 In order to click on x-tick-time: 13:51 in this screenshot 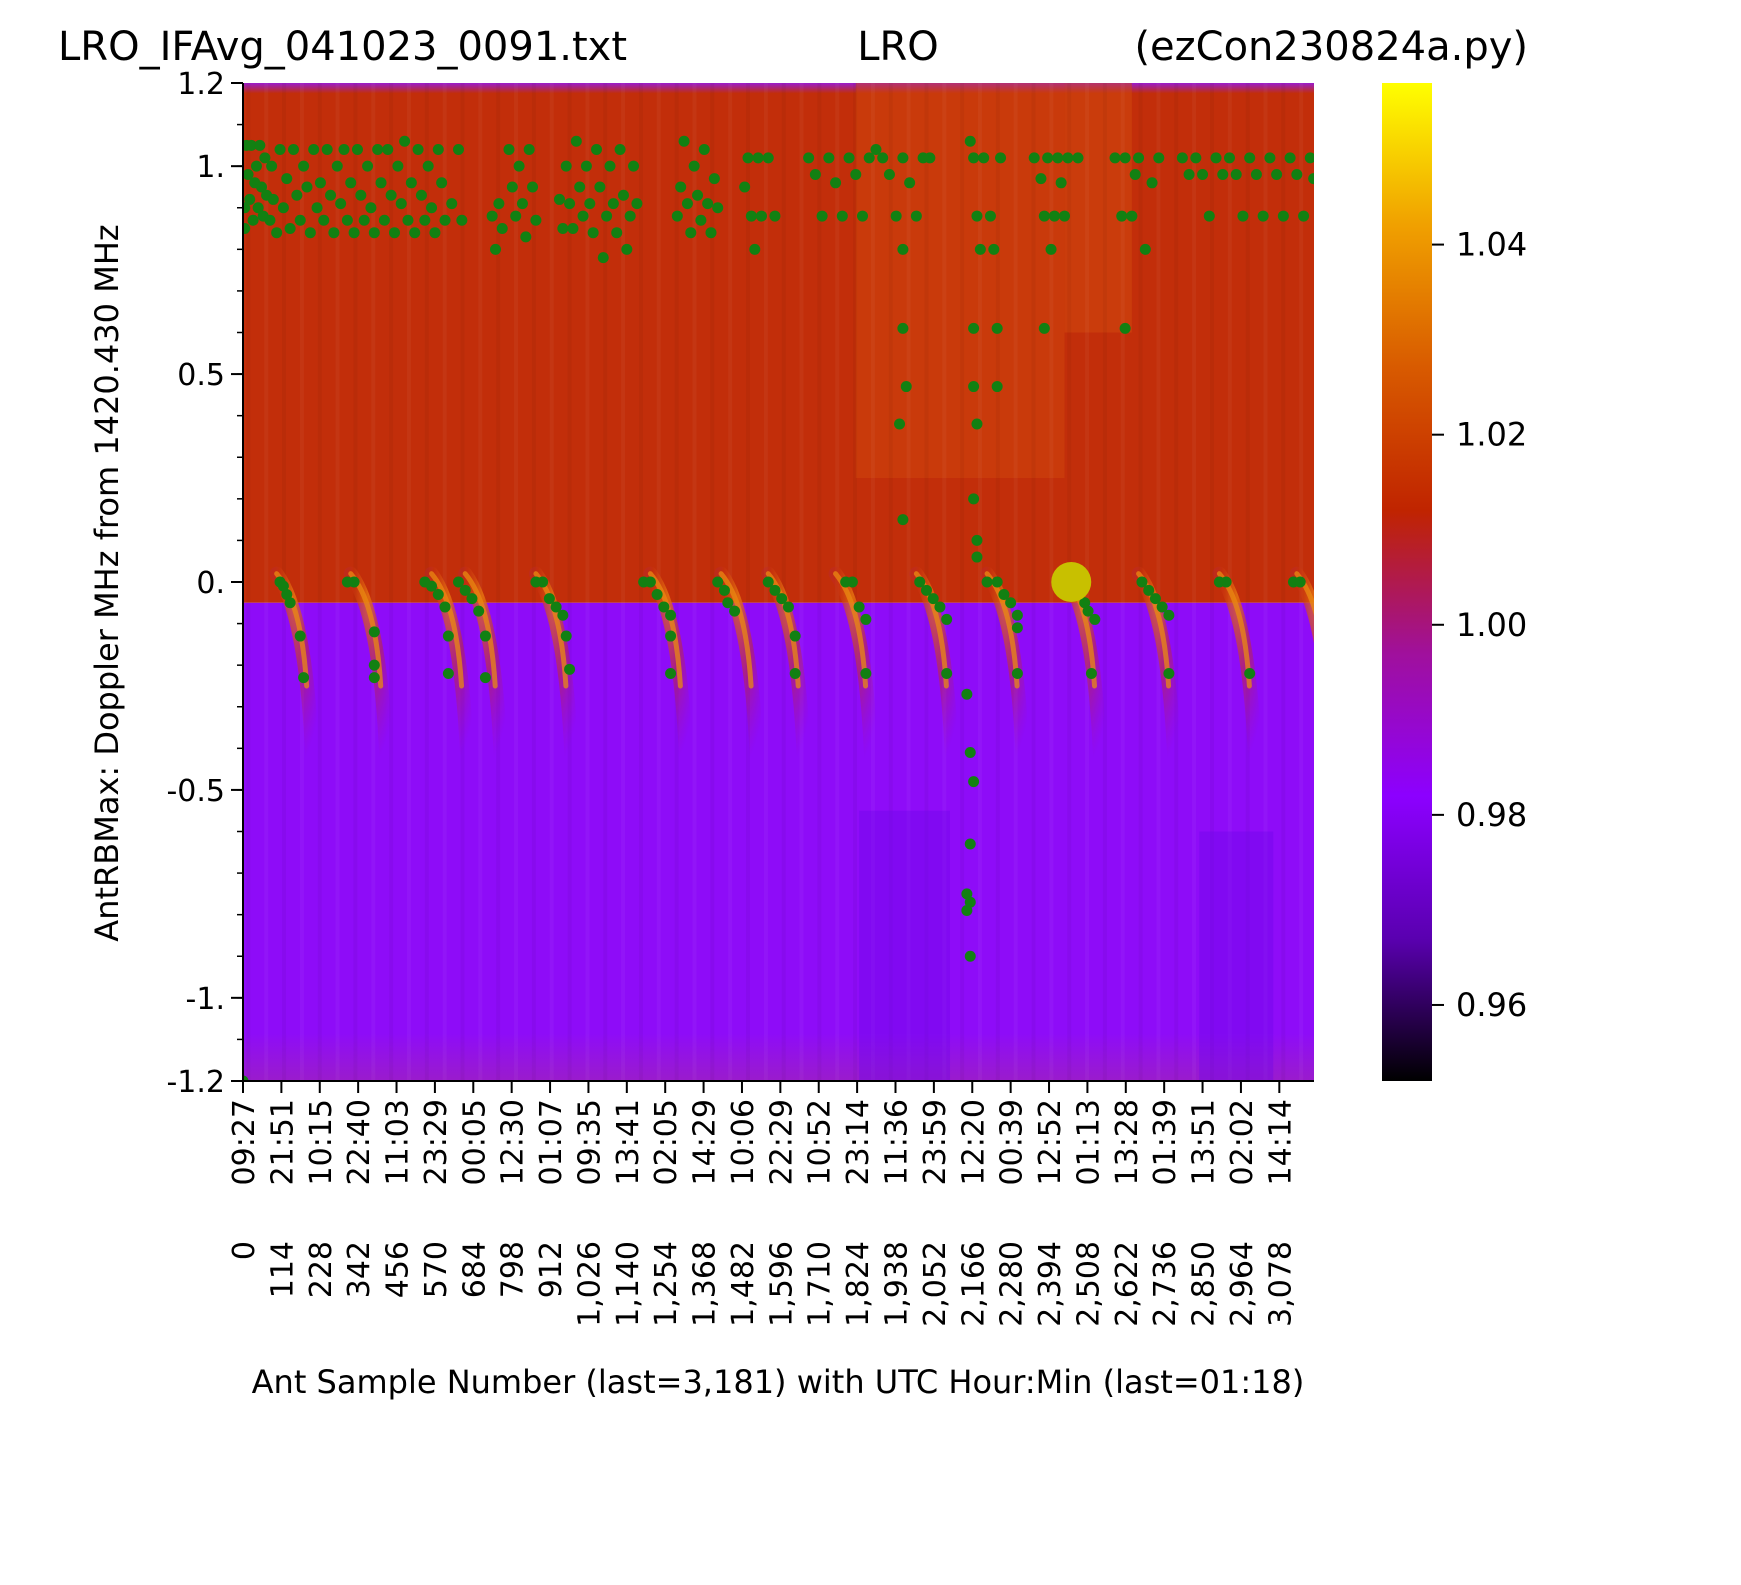, I will do `click(1204, 1142)`.